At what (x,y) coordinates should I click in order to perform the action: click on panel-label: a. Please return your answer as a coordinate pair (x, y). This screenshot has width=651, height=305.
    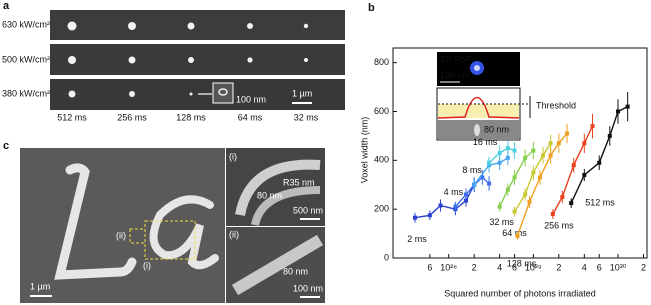
    Looking at the image, I should click on (6, 6).